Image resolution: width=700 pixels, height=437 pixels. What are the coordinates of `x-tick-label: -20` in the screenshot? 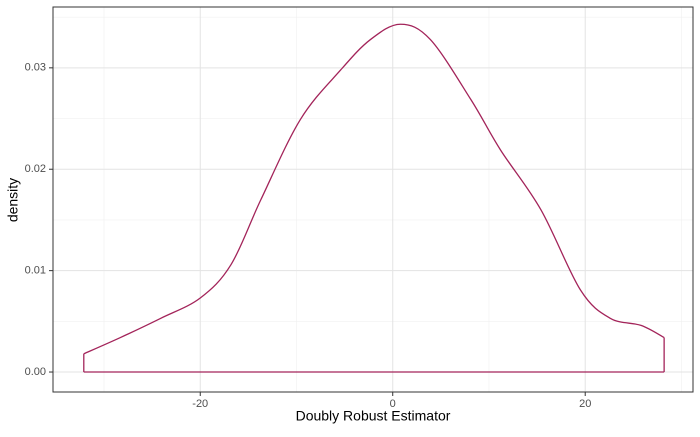 It's located at (200, 404).